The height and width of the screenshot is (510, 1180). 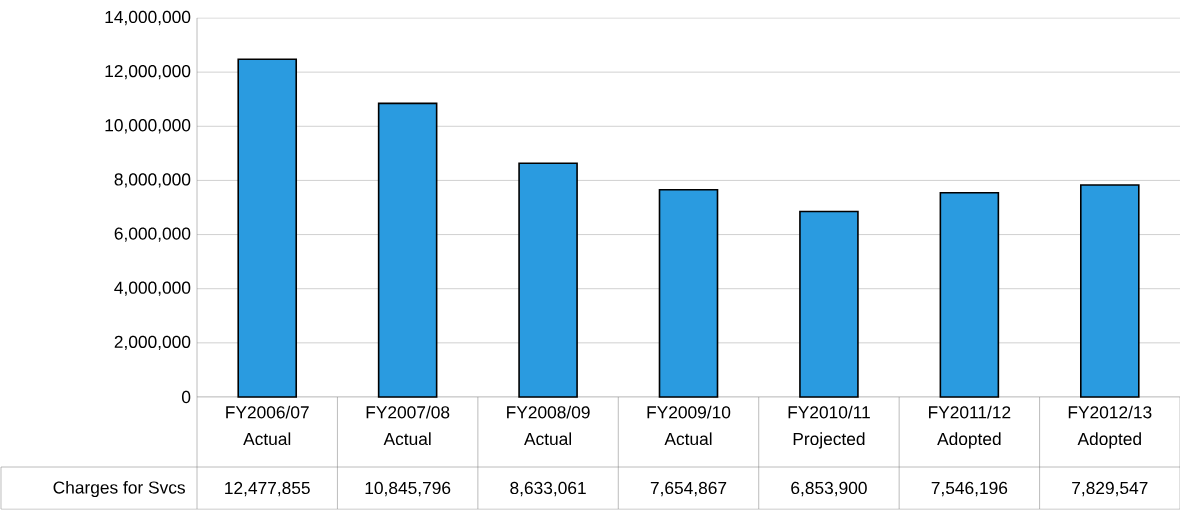 What do you see at coordinates (688, 489) in the screenshot?
I see `data-label: 7,654,867` at bounding box center [688, 489].